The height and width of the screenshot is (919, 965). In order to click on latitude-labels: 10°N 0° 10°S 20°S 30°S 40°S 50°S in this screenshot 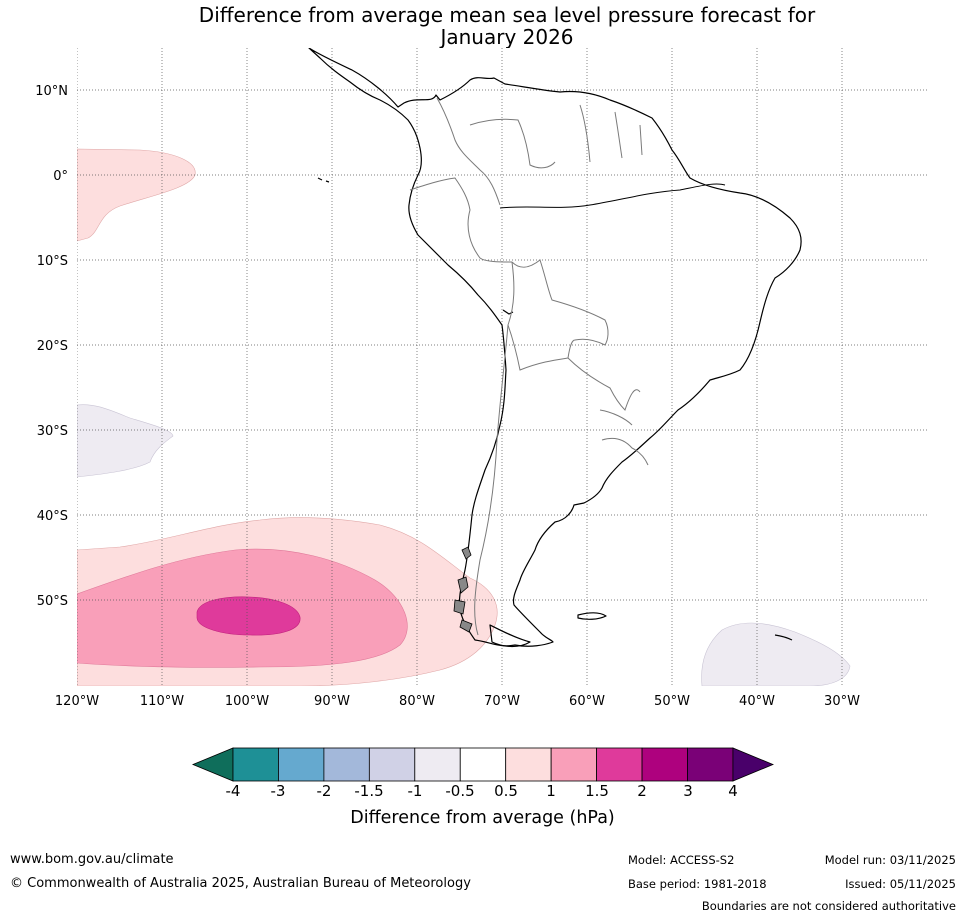, I will do `click(51, 346)`.